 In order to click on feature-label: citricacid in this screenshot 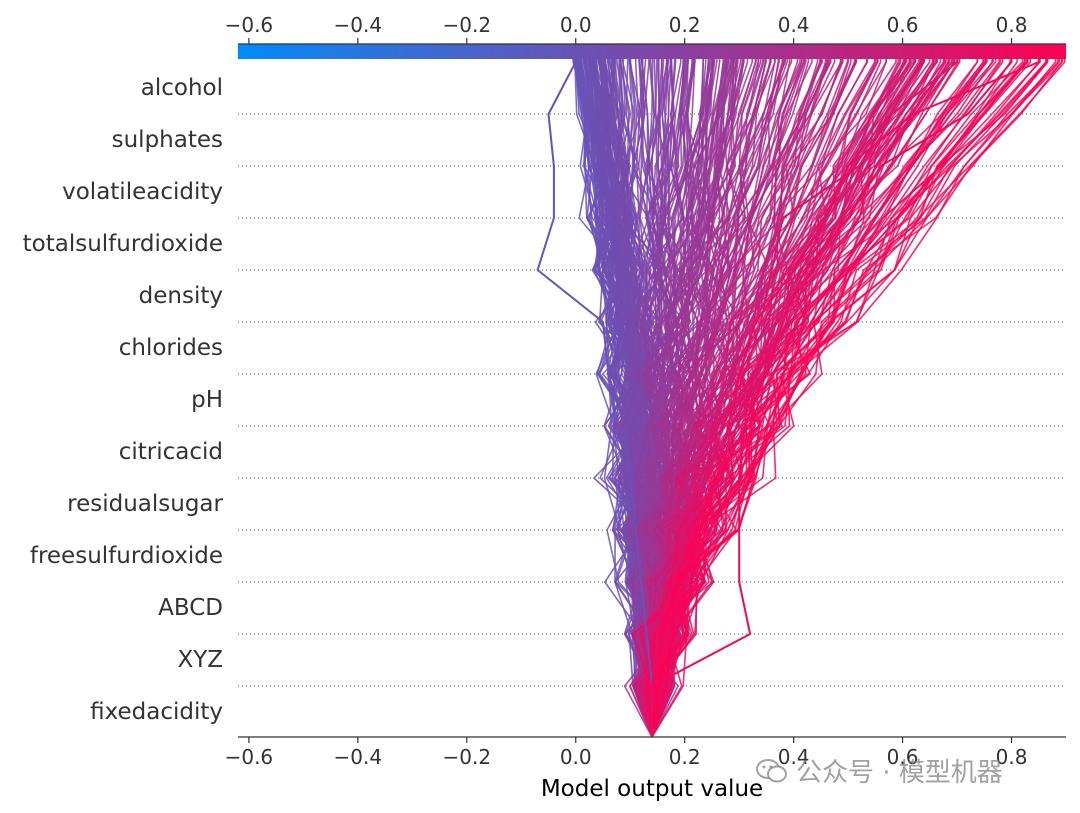, I will do `click(171, 452)`.